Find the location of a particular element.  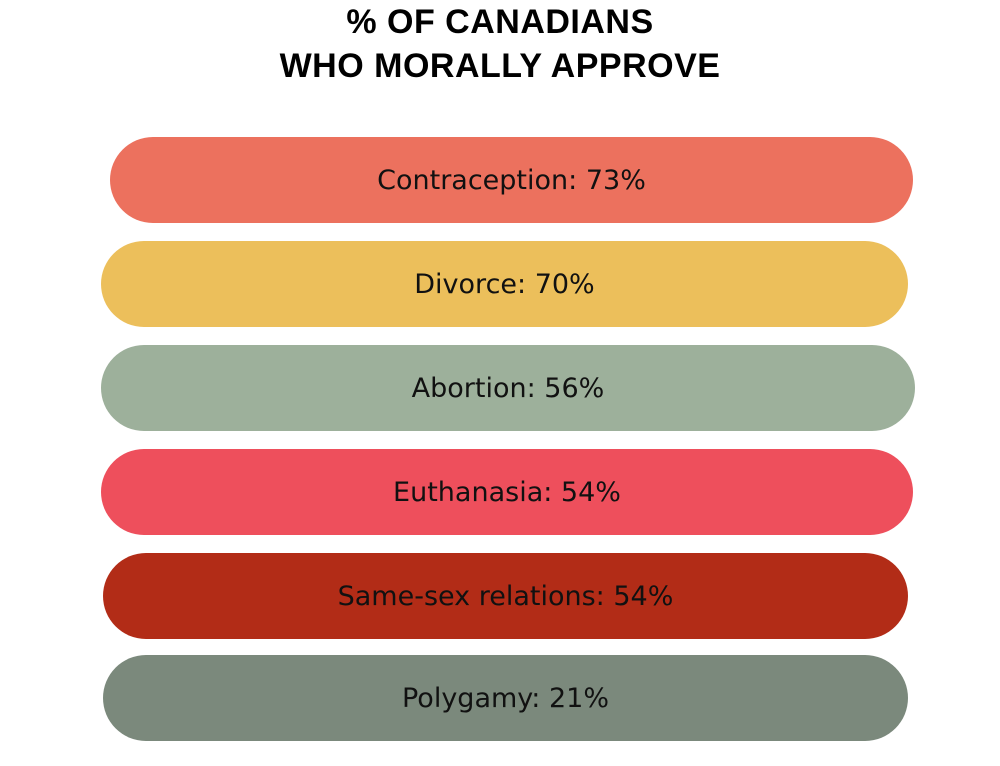

approval-label: Divorce: 70% is located at coordinates (504, 284).